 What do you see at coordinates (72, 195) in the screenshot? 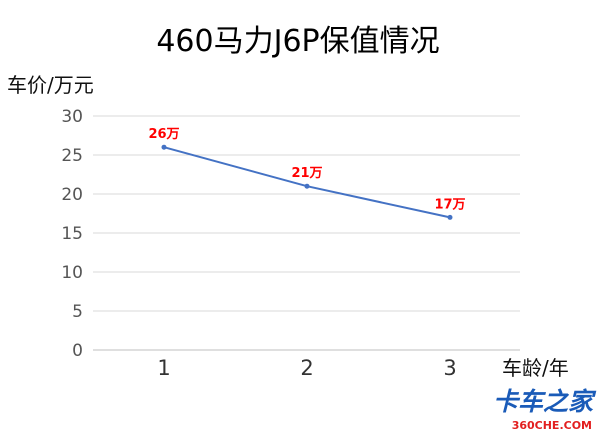
I see `y-tick-label: 20` at bounding box center [72, 195].